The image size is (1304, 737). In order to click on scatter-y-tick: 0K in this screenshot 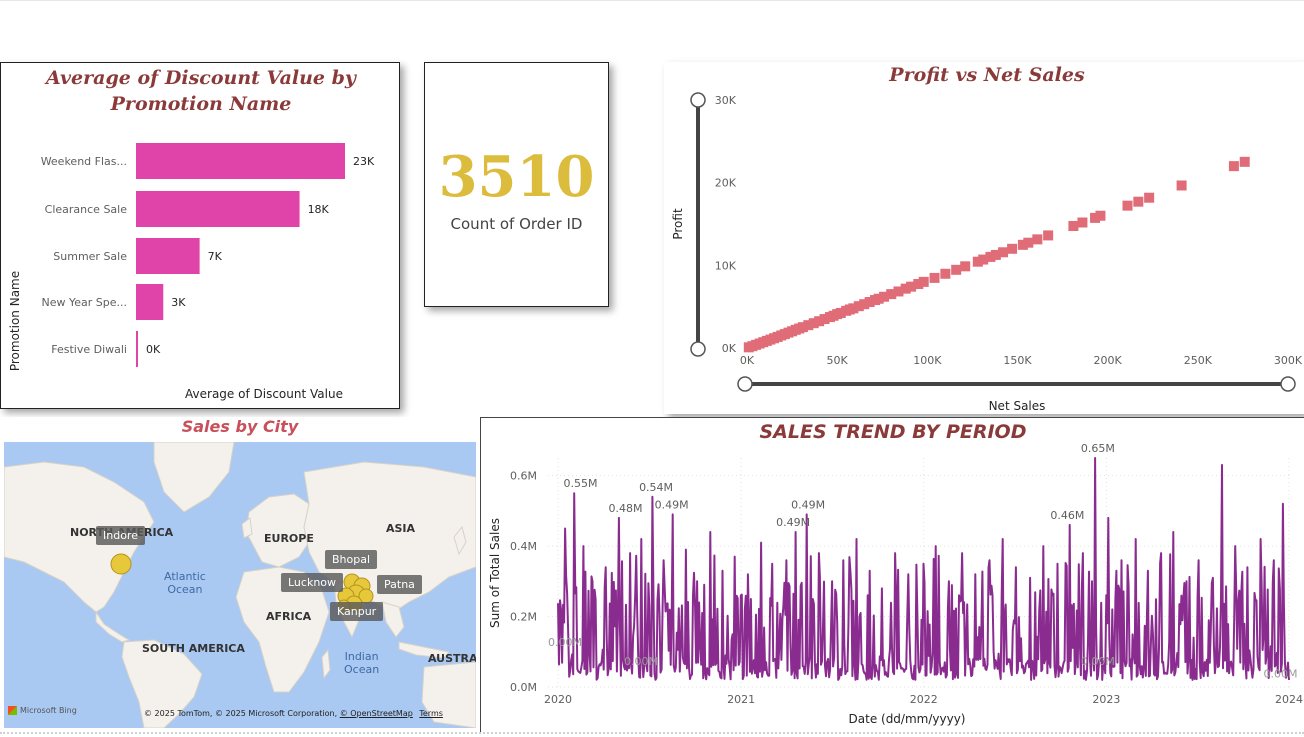, I will do `click(729, 348)`.